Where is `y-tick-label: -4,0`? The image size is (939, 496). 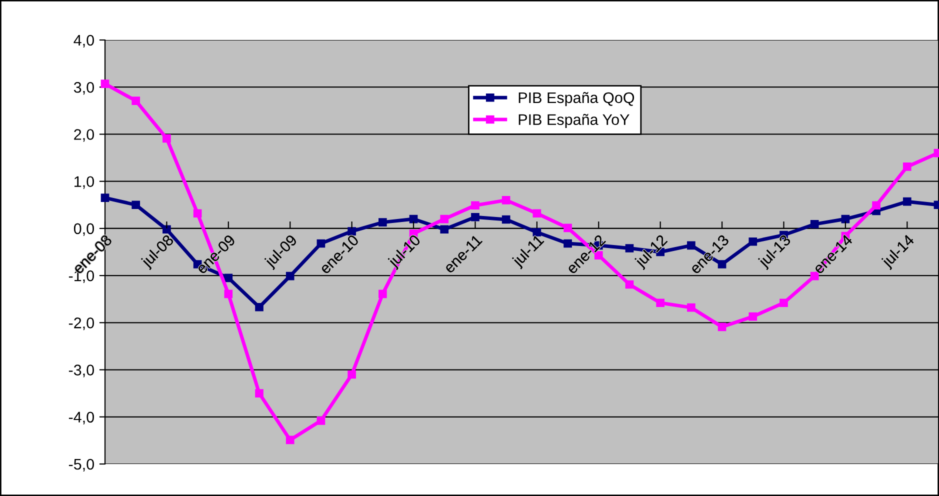
y-tick-label: -4,0 is located at coordinates (81, 418).